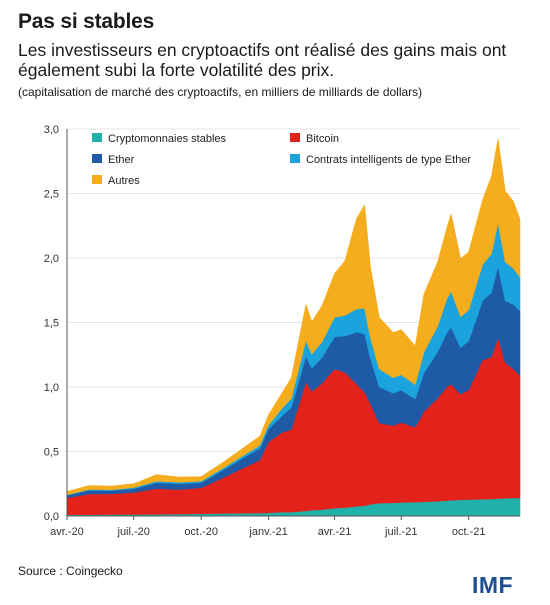 This screenshot has height=605, width=550. What do you see at coordinates (51, 517) in the screenshot?
I see `y-tick-label: 0,0` at bounding box center [51, 517].